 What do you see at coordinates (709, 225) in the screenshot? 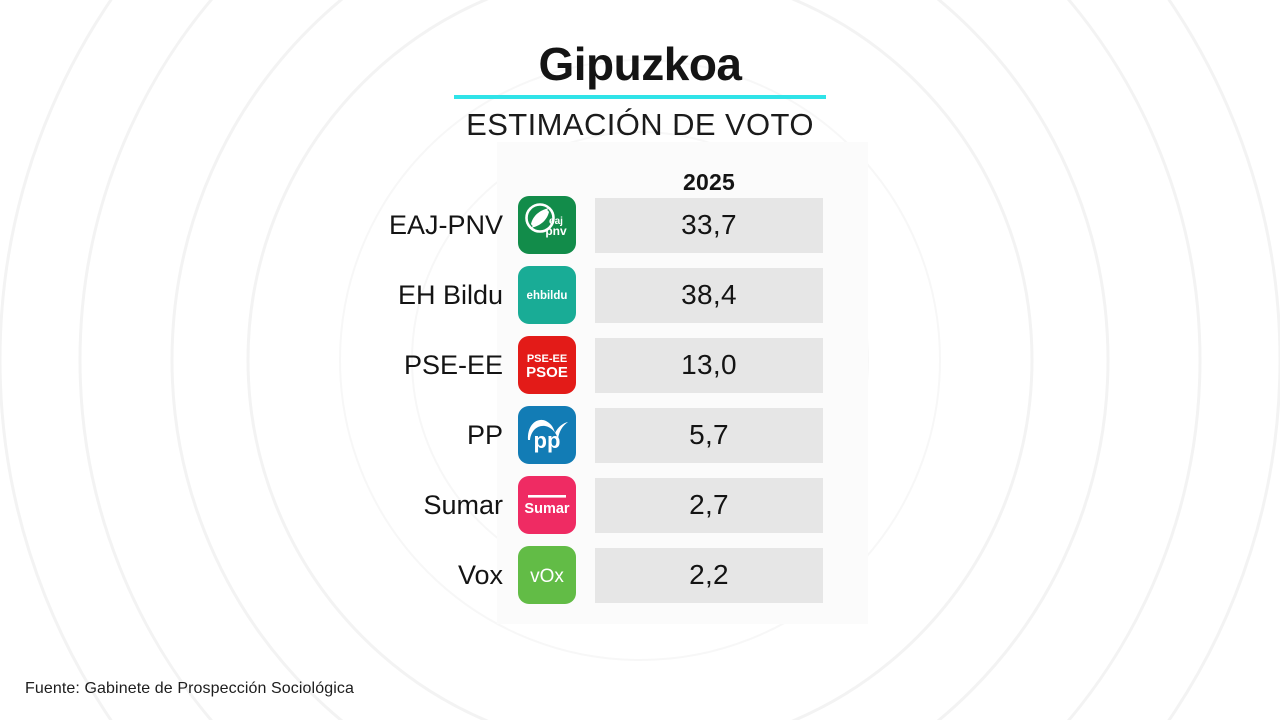
I see `value-eaj-pnv: 33,7` at bounding box center [709, 225].